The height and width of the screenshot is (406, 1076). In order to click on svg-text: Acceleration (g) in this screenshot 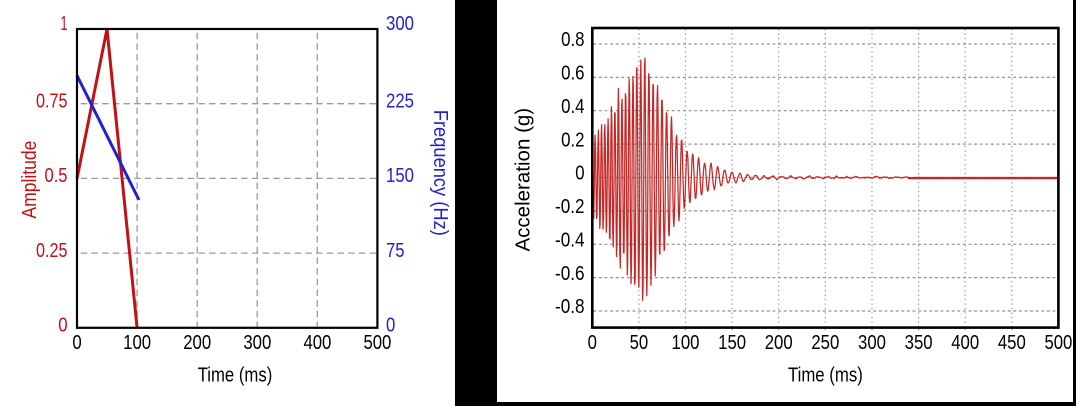, I will do `click(524, 180)`.